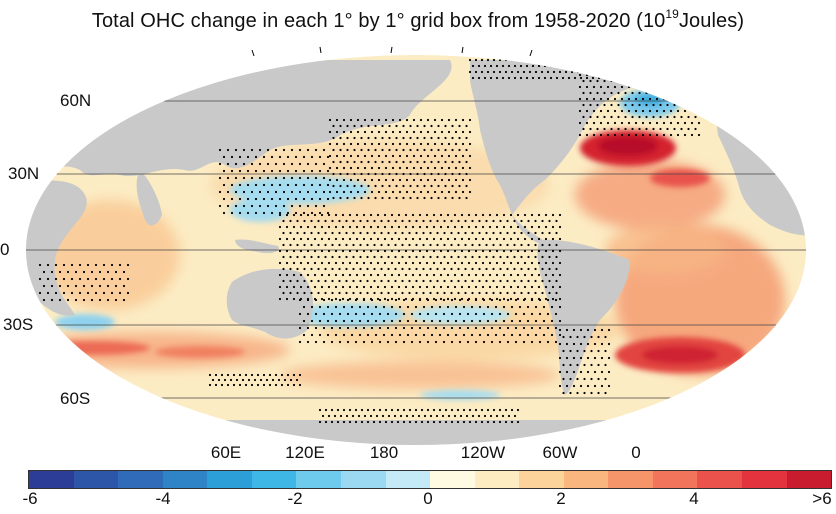 The width and height of the screenshot is (836, 514). What do you see at coordinates (694, 498) in the screenshot?
I see `colorbar-tick-4: 4` at bounding box center [694, 498].